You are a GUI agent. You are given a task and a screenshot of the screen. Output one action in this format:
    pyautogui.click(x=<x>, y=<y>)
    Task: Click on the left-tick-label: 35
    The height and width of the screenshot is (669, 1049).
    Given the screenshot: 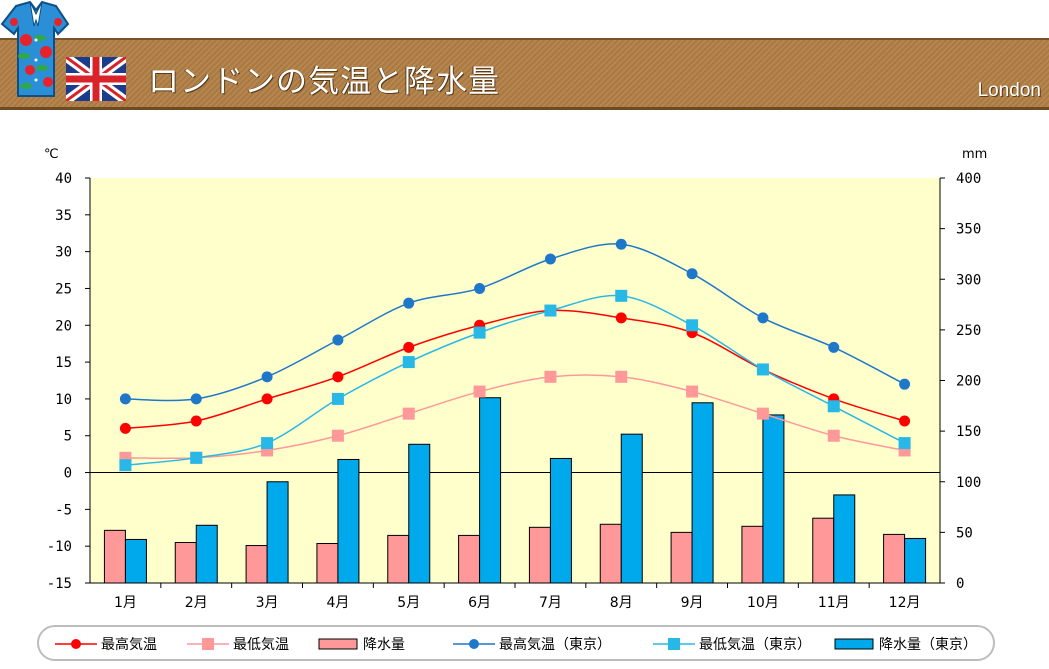 What is the action you would take?
    pyautogui.click(x=63, y=216)
    